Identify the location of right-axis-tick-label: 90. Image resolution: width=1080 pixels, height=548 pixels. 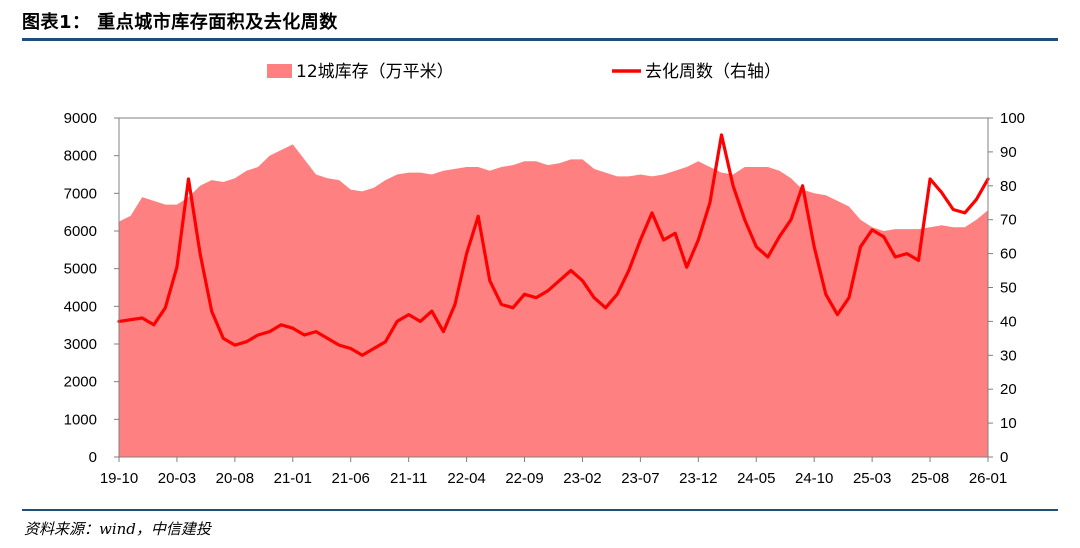
(1008, 152).